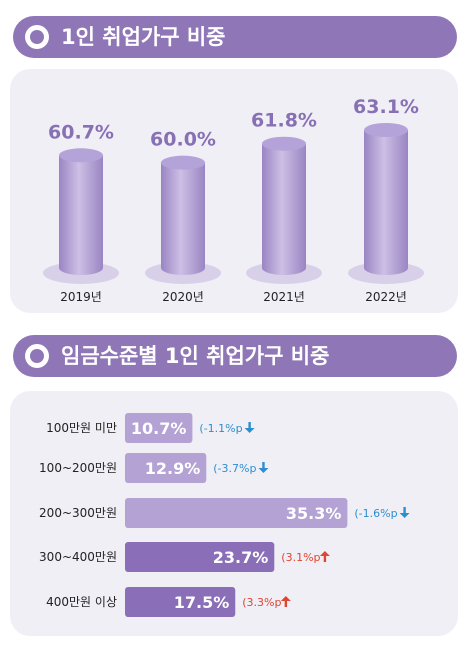  Describe the element at coordinates (284, 121) in the screenshot. I see `cylinder-value-label: 61.8%` at that location.